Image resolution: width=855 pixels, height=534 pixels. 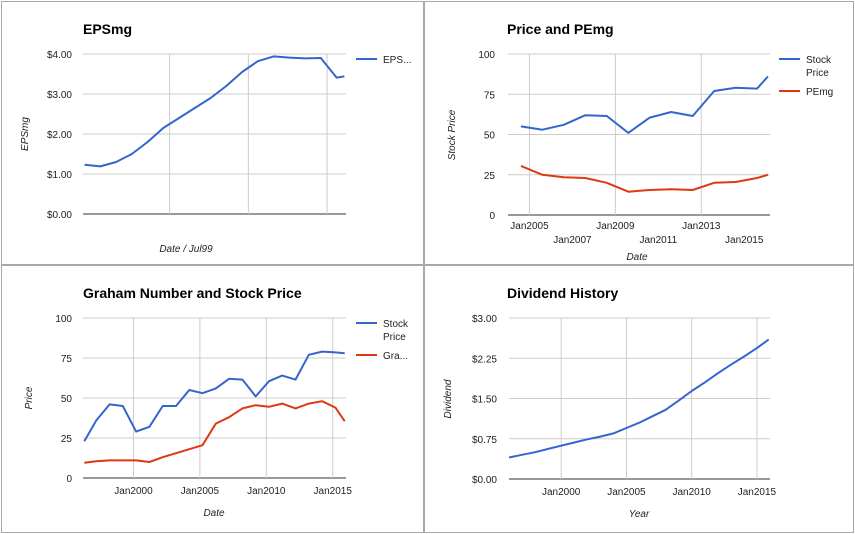 What do you see at coordinates (701, 226) in the screenshot?
I see `x-tick-label: Jan2013` at bounding box center [701, 226].